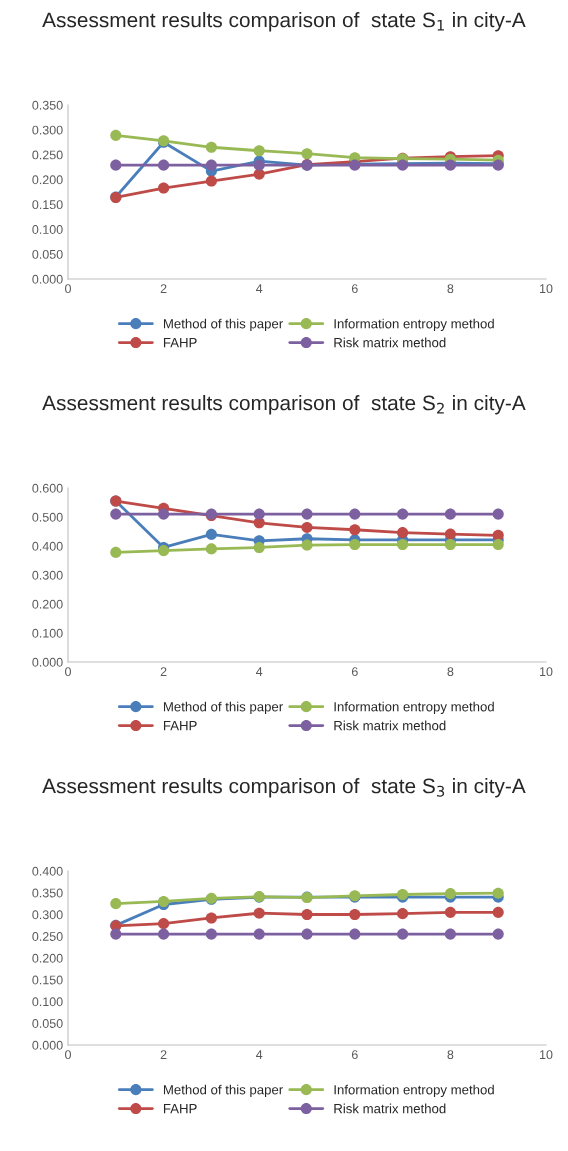  Describe the element at coordinates (47, 488) in the screenshot. I see `y-tick-label: 0.600` at that location.